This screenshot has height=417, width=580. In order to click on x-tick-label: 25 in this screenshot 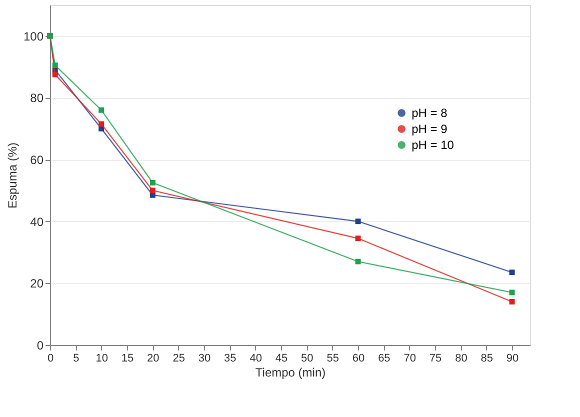, I will do `click(178, 358)`.